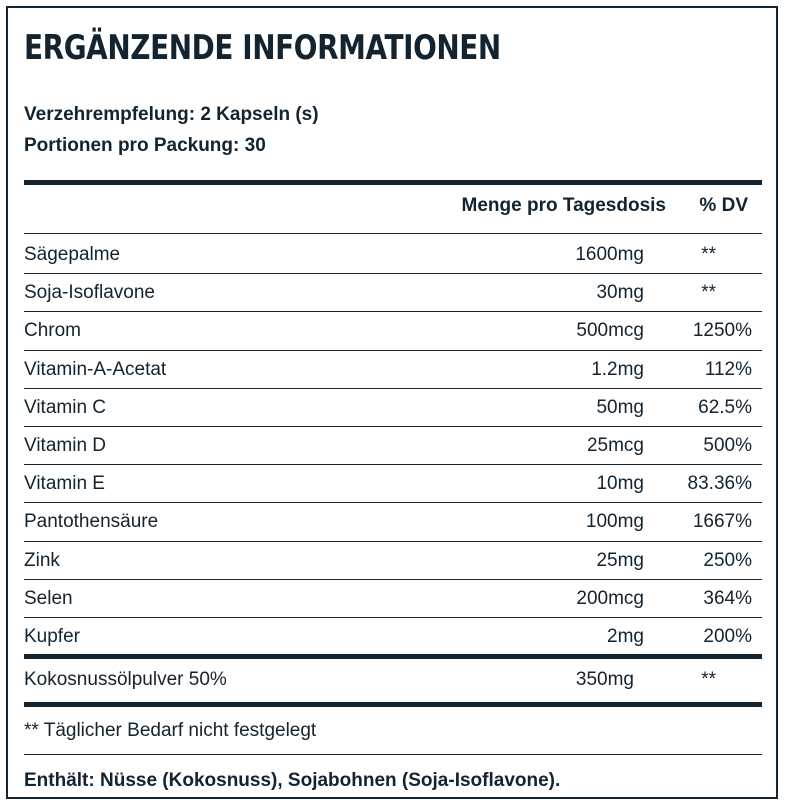  Describe the element at coordinates (727, 598) in the screenshot. I see `nutrient-daily-value: 364%` at that location.